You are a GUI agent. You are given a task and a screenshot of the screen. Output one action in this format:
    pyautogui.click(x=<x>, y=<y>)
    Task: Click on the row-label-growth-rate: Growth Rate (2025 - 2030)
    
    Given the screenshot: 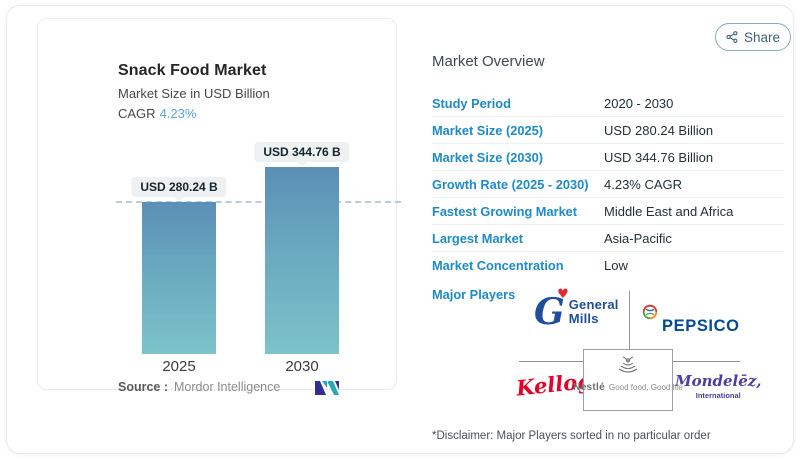 What is the action you would take?
    pyautogui.click(x=510, y=184)
    